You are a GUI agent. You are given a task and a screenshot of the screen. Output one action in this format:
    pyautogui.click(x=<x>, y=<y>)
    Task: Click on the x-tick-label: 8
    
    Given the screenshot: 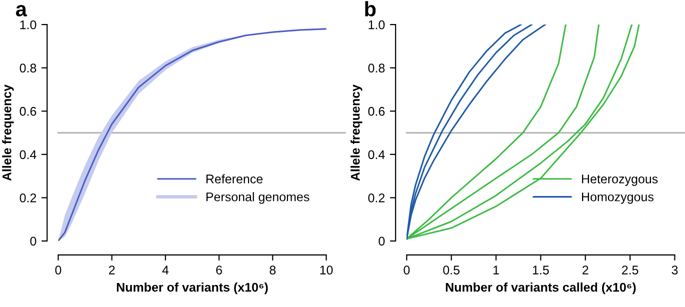 What is the action you would take?
    pyautogui.click(x=273, y=270)
    